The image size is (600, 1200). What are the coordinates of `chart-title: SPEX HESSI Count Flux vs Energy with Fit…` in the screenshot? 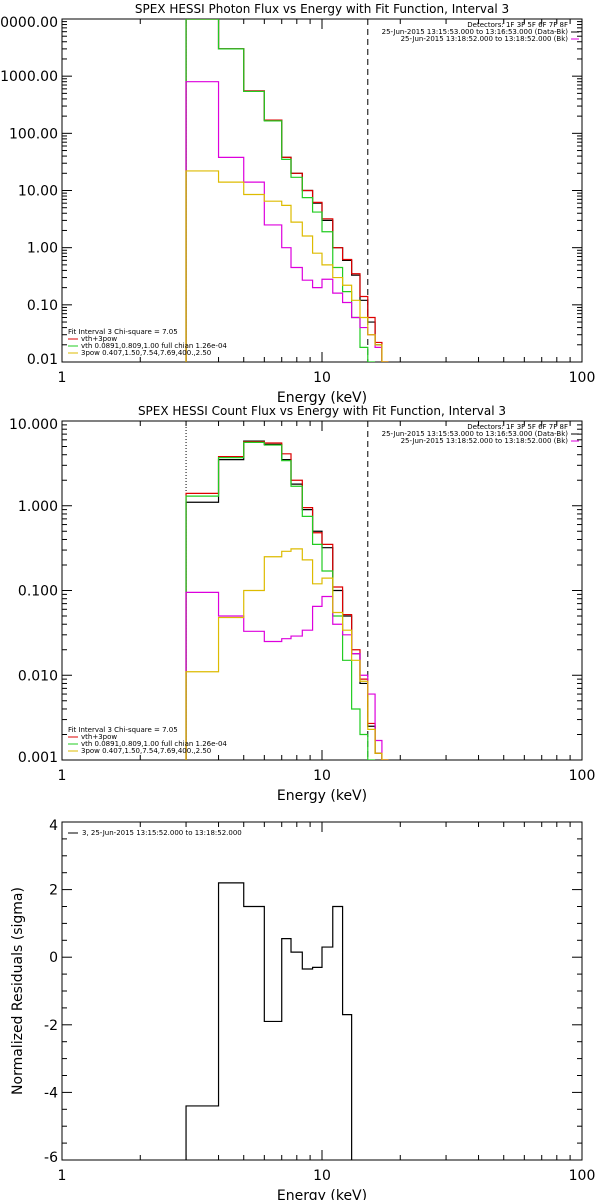 It's located at (322, 411).